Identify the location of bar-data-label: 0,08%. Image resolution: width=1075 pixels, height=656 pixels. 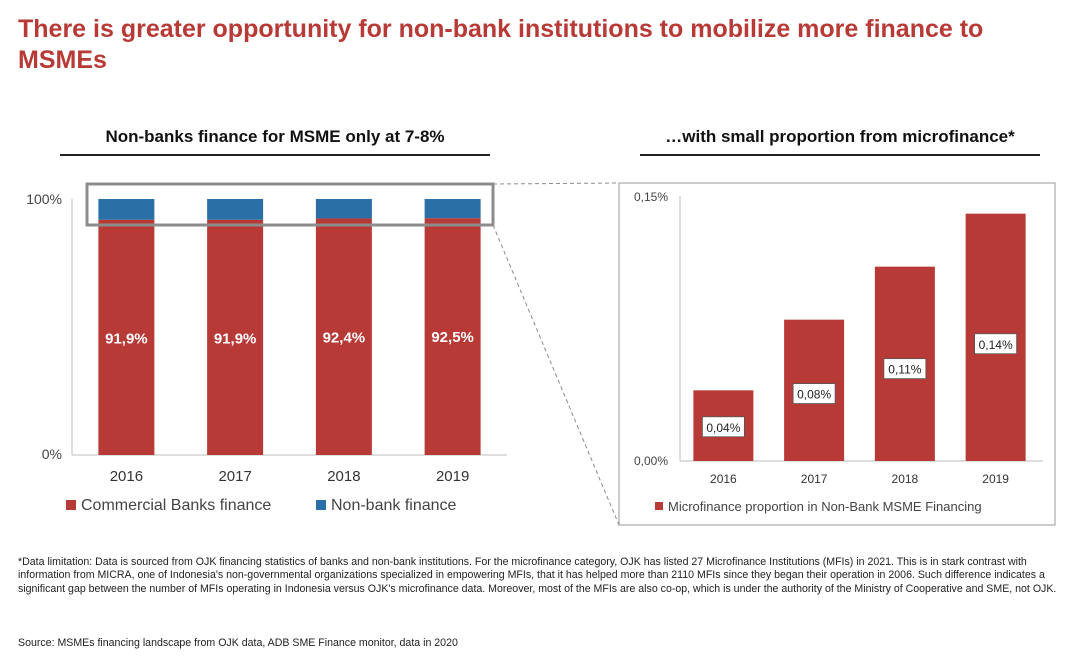
(814, 395).